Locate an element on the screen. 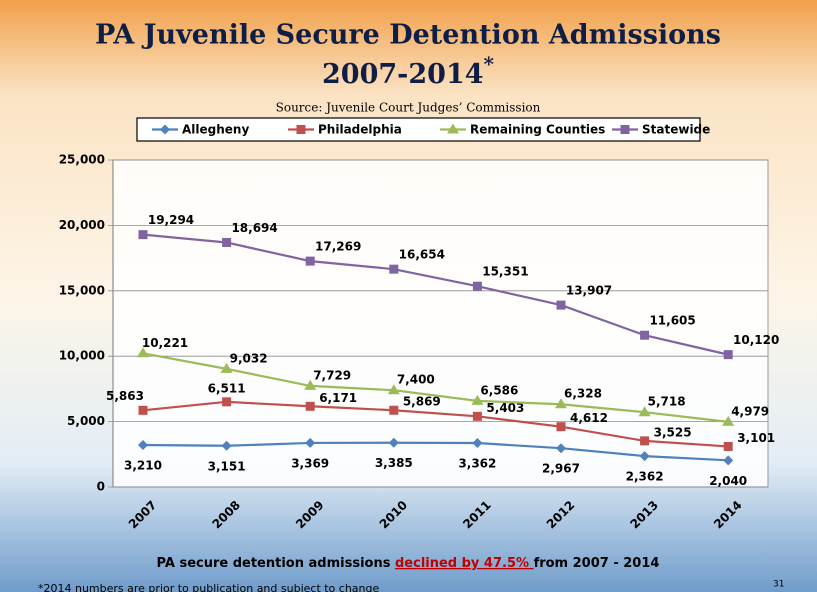 The height and width of the screenshot is (592, 817). data-label: 3,151 is located at coordinates (227, 466).